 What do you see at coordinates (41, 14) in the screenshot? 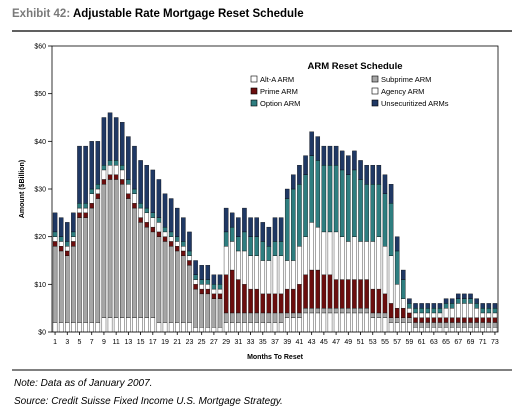
I see `exhibit-label: Exhibit 42:` at bounding box center [41, 14].